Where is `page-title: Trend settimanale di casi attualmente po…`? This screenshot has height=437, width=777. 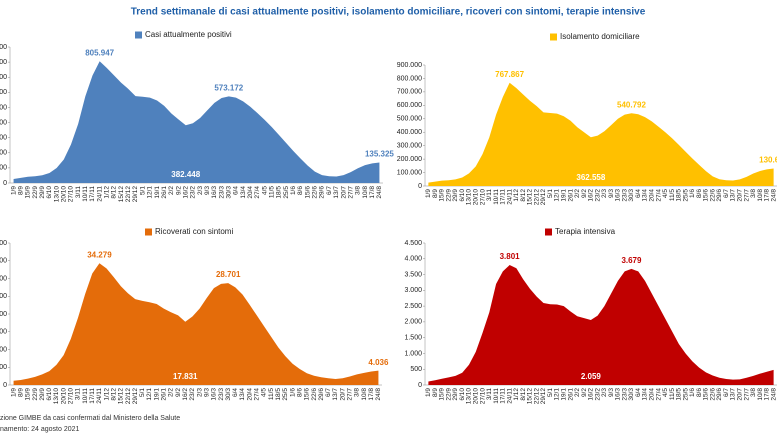 page-title: Trend settimanale di casi attualmente po… is located at coordinates (388, 12).